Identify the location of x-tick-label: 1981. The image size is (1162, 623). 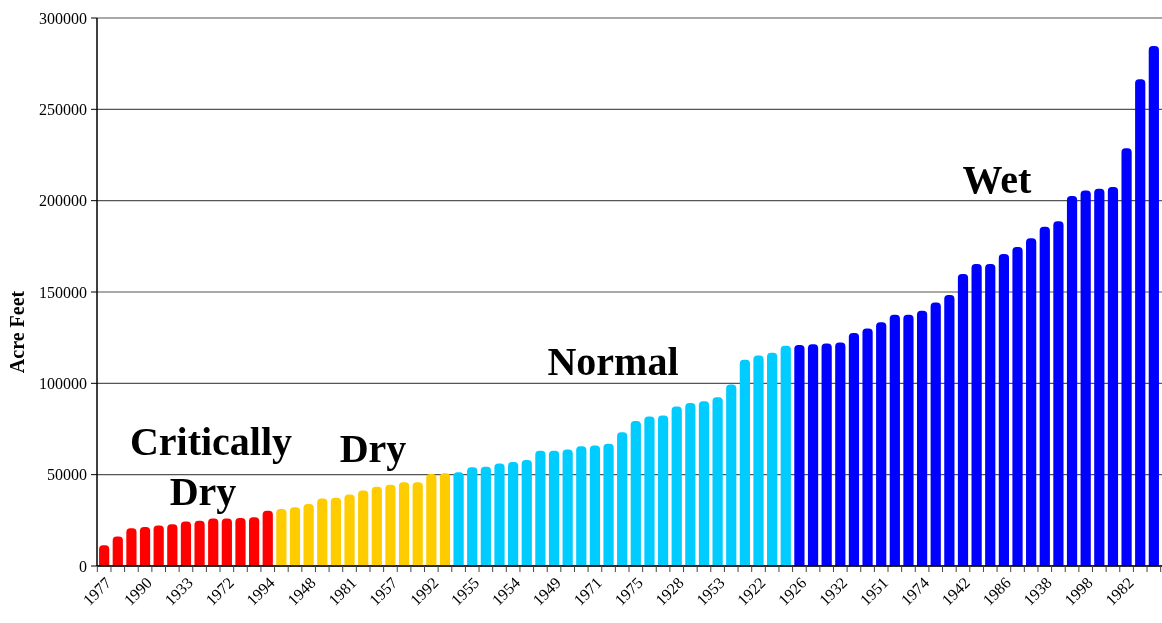
(342, 591).